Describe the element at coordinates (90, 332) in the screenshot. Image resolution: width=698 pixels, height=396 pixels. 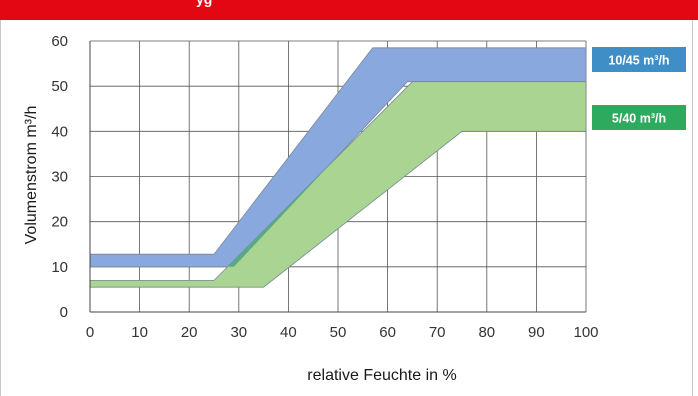
I see `x-tick-label: 0` at that location.